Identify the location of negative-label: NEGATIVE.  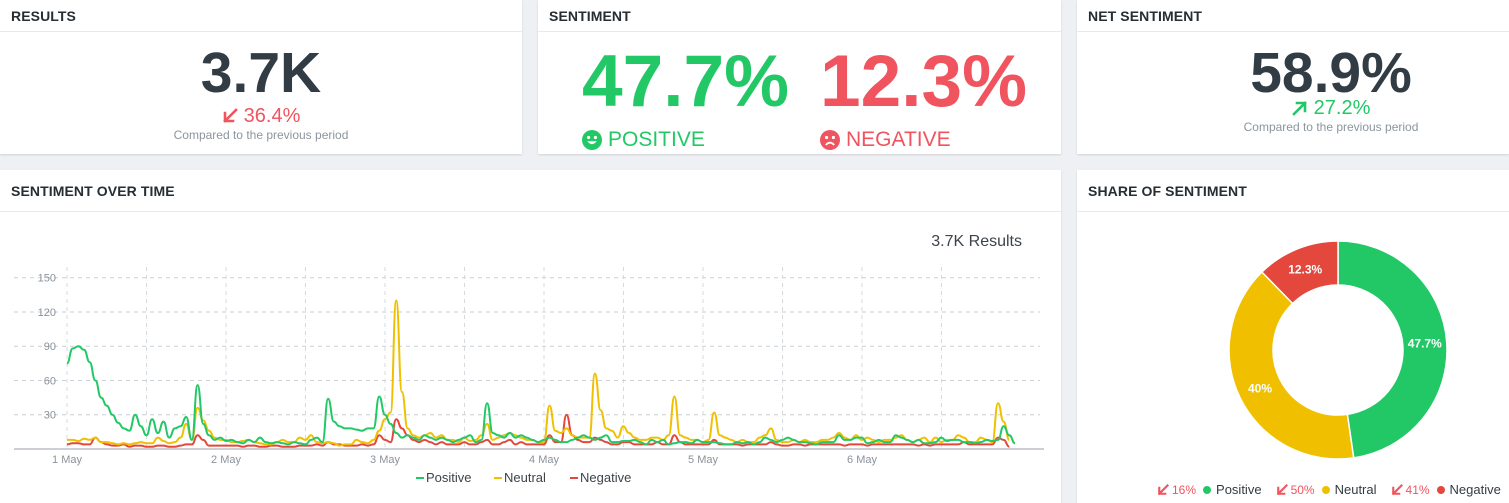
(898, 139).